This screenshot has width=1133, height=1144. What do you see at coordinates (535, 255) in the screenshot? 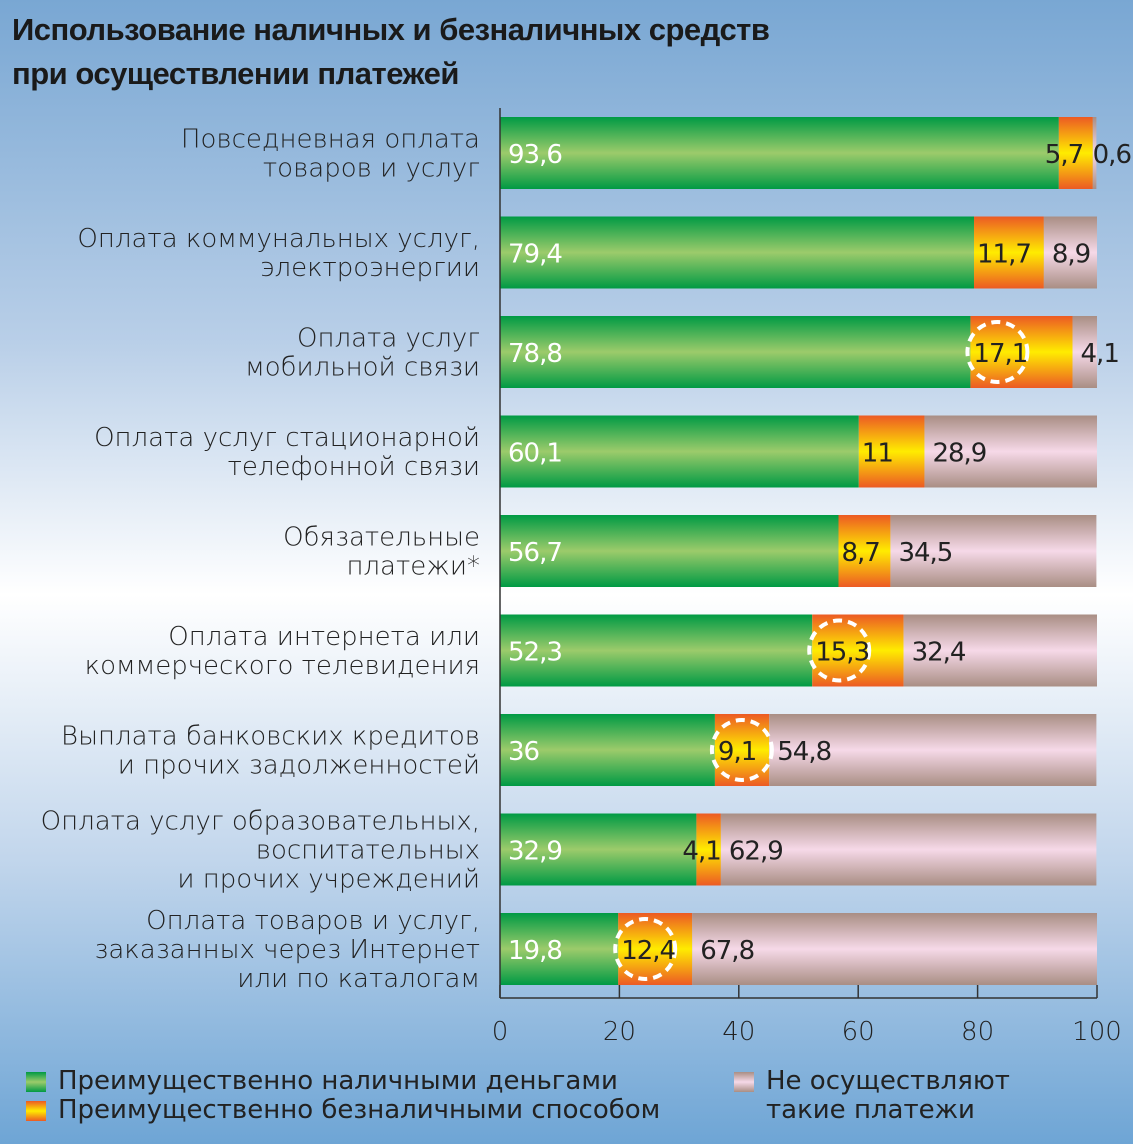
I see `value-label-cash: 79,4` at bounding box center [535, 255].